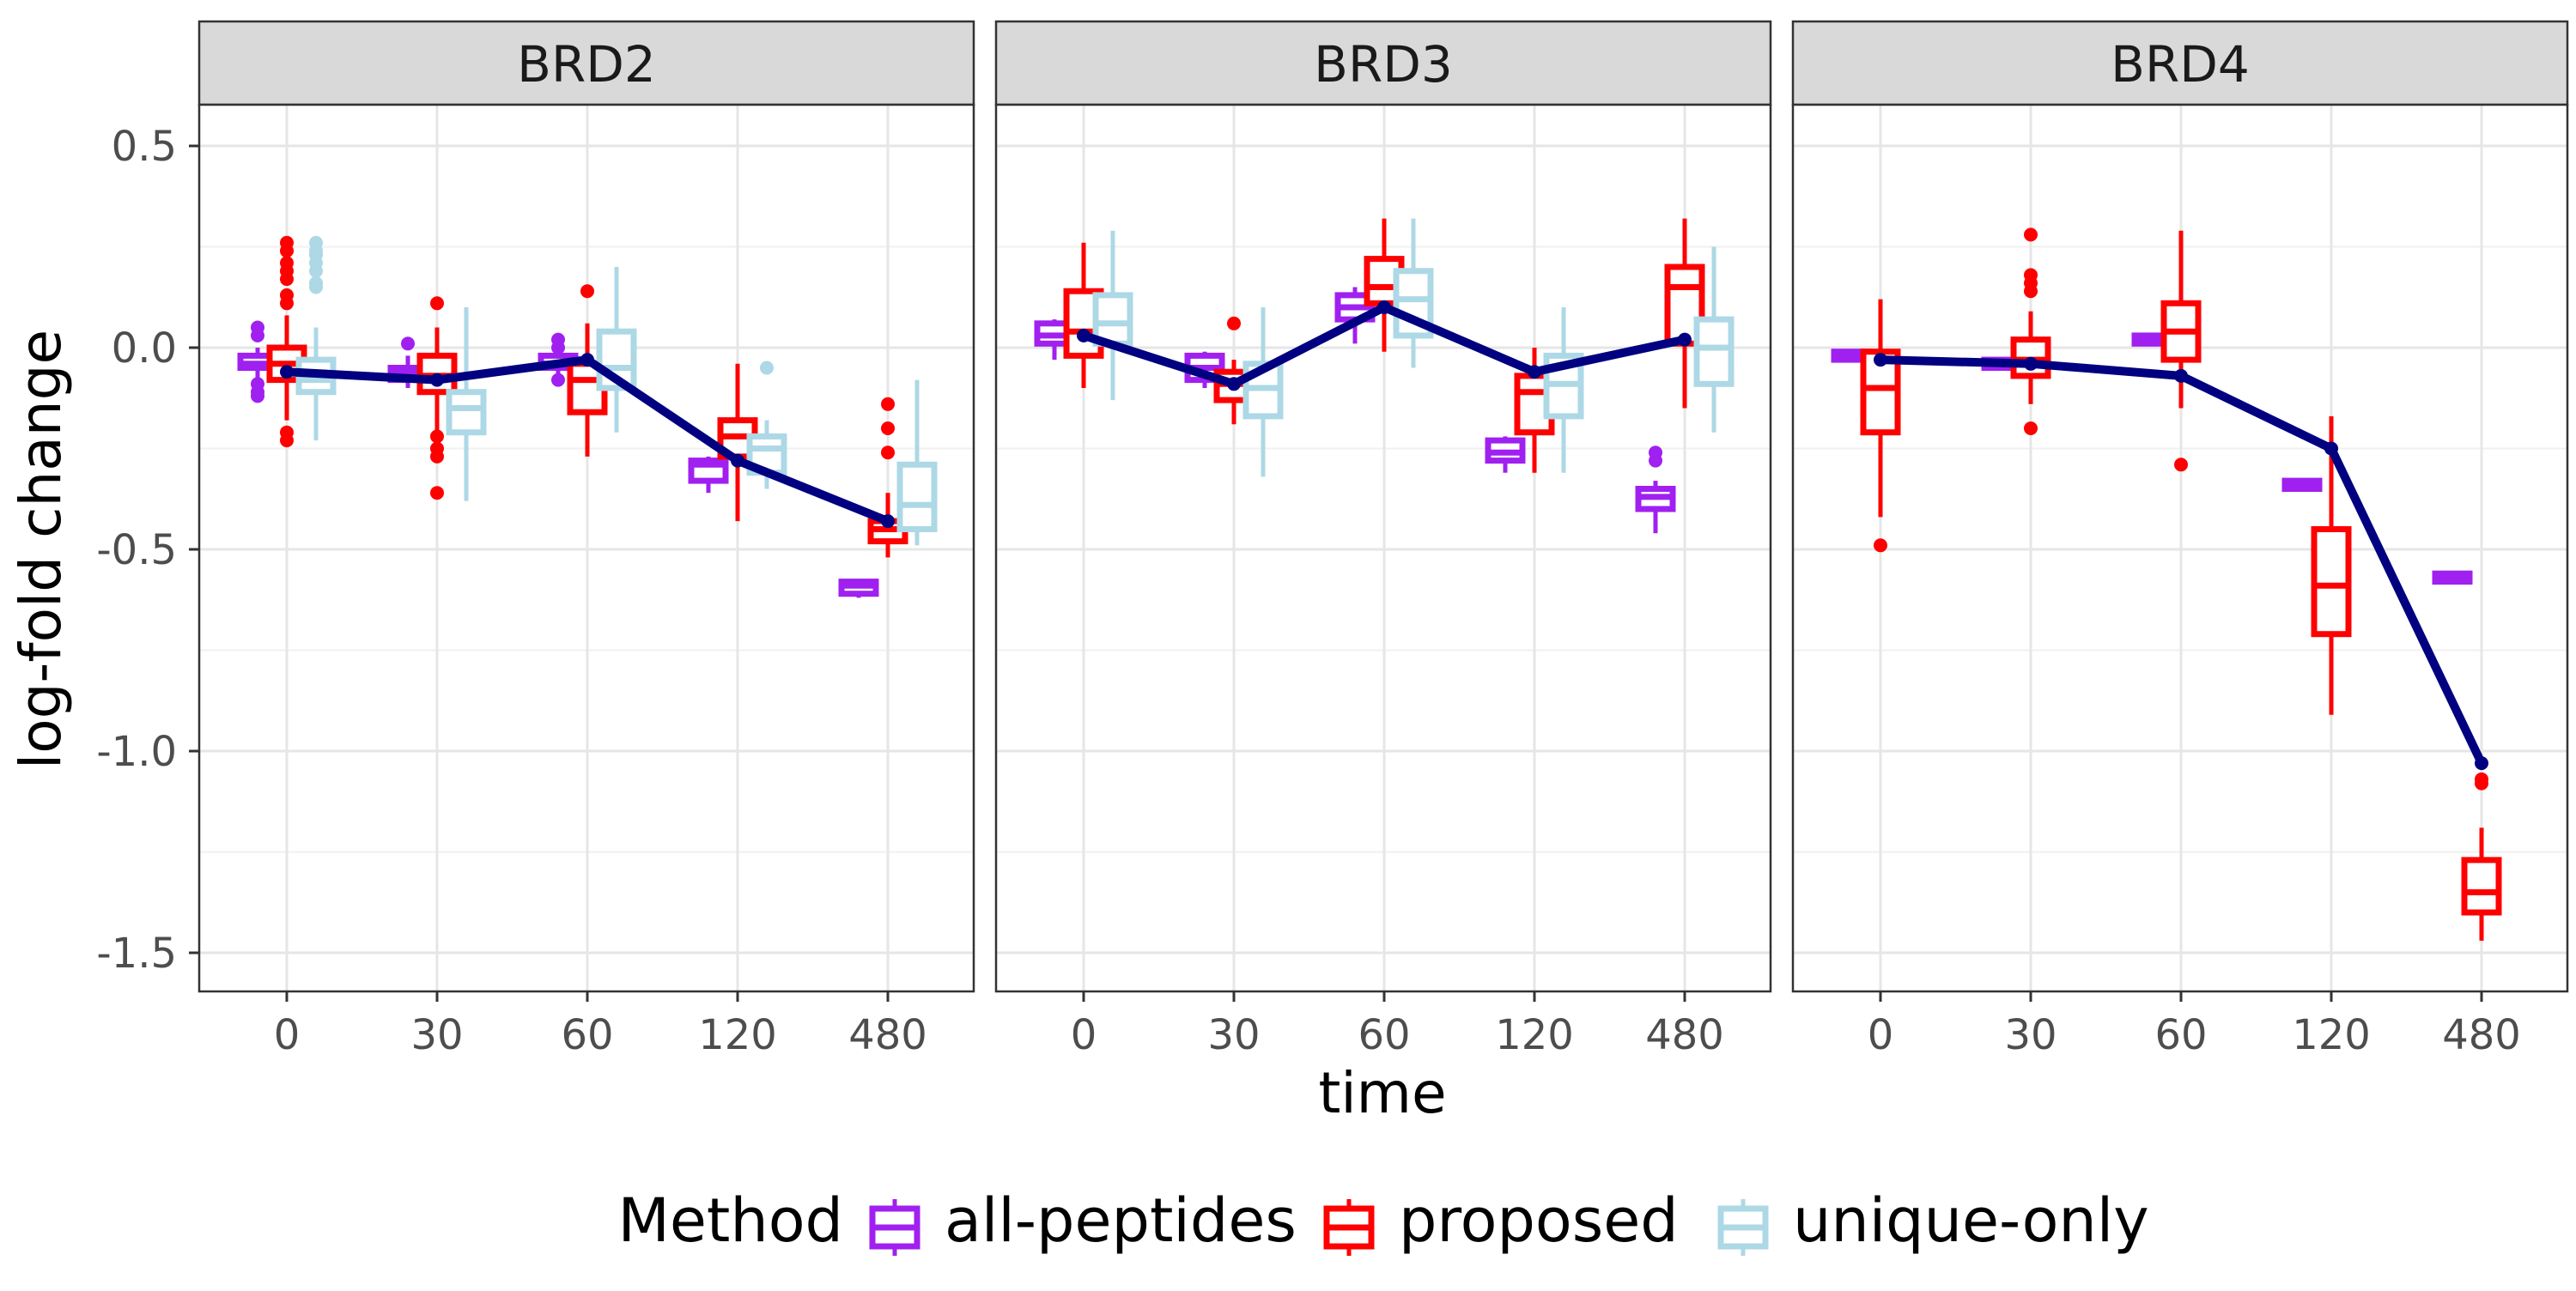 The width and height of the screenshot is (2576, 1291). Describe the element at coordinates (1971, 1220) in the screenshot. I see `legend-item-label: unique-only` at that location.